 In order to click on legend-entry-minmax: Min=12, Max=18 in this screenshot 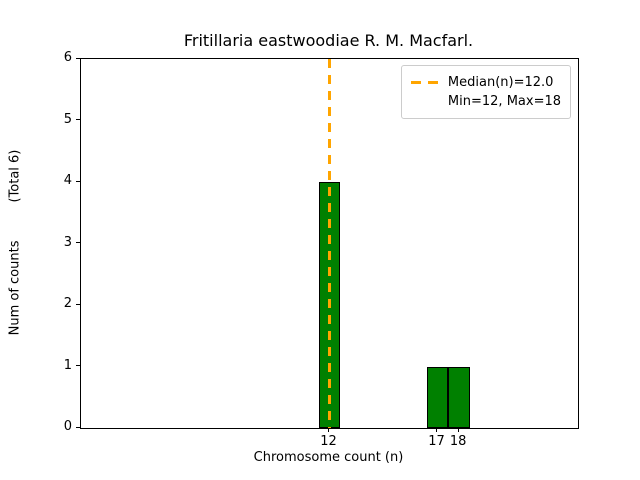, I will do `click(504, 101)`.